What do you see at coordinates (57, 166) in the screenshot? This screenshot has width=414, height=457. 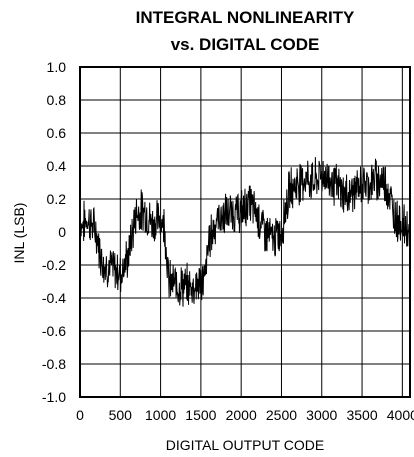 I see `y-tick-label: 0.4` at bounding box center [57, 166].